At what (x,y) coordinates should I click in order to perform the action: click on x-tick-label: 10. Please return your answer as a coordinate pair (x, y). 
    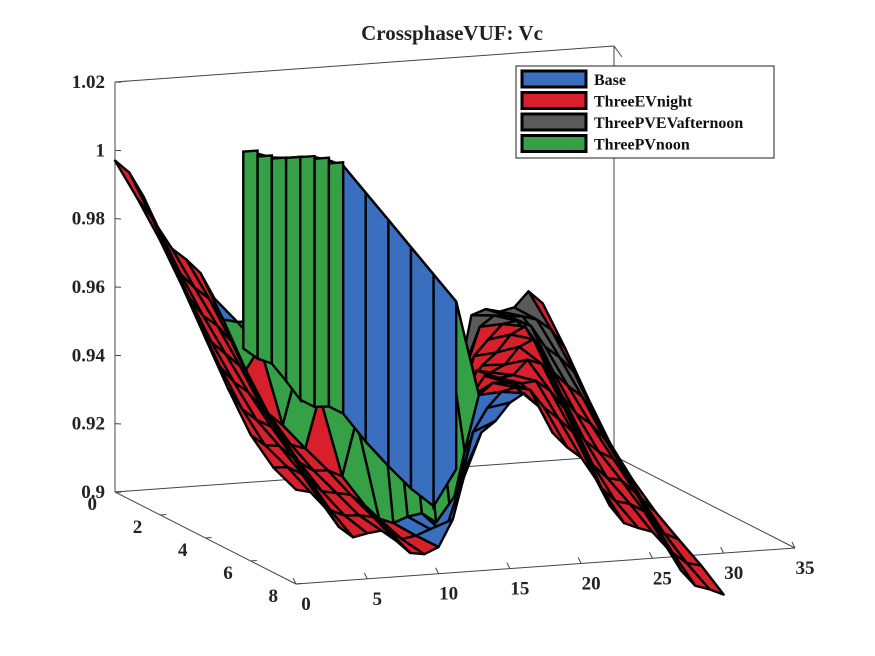
    Looking at the image, I should click on (448, 594).